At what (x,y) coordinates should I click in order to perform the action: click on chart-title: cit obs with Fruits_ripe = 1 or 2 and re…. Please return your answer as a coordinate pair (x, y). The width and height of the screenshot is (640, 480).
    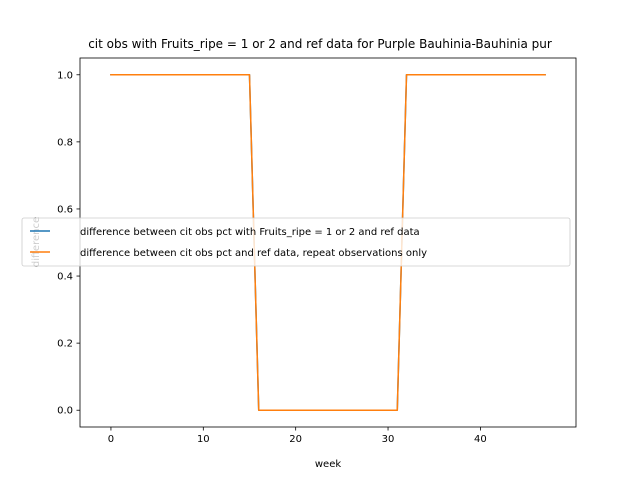
    Looking at the image, I should click on (320, 44).